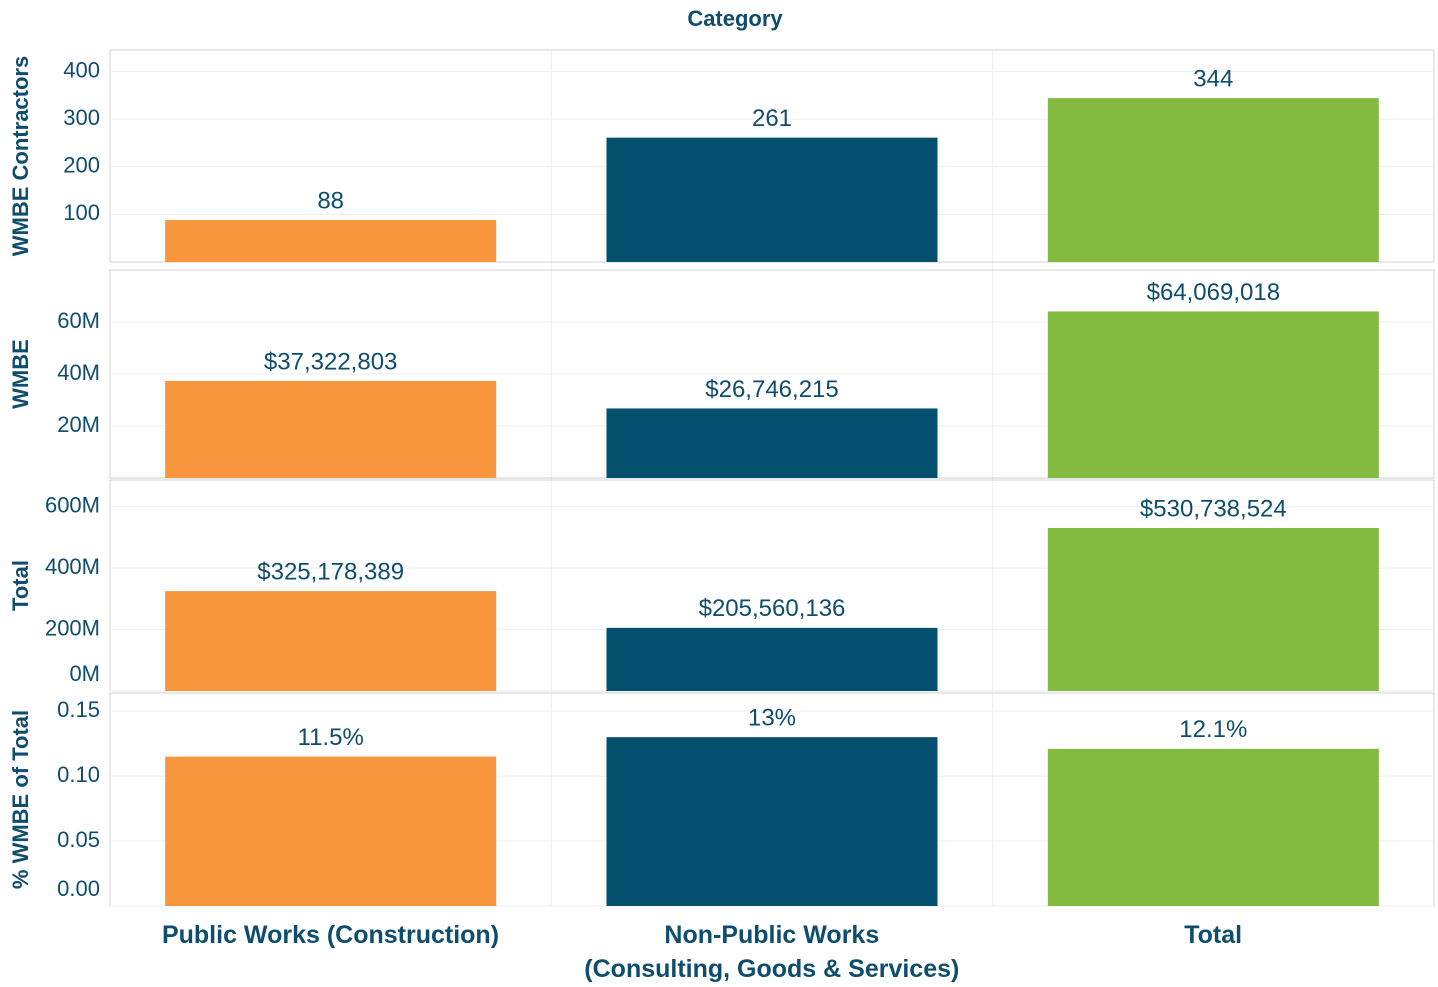  Describe the element at coordinates (81, 165) in the screenshot. I see `y-tick-label: 200` at that location.